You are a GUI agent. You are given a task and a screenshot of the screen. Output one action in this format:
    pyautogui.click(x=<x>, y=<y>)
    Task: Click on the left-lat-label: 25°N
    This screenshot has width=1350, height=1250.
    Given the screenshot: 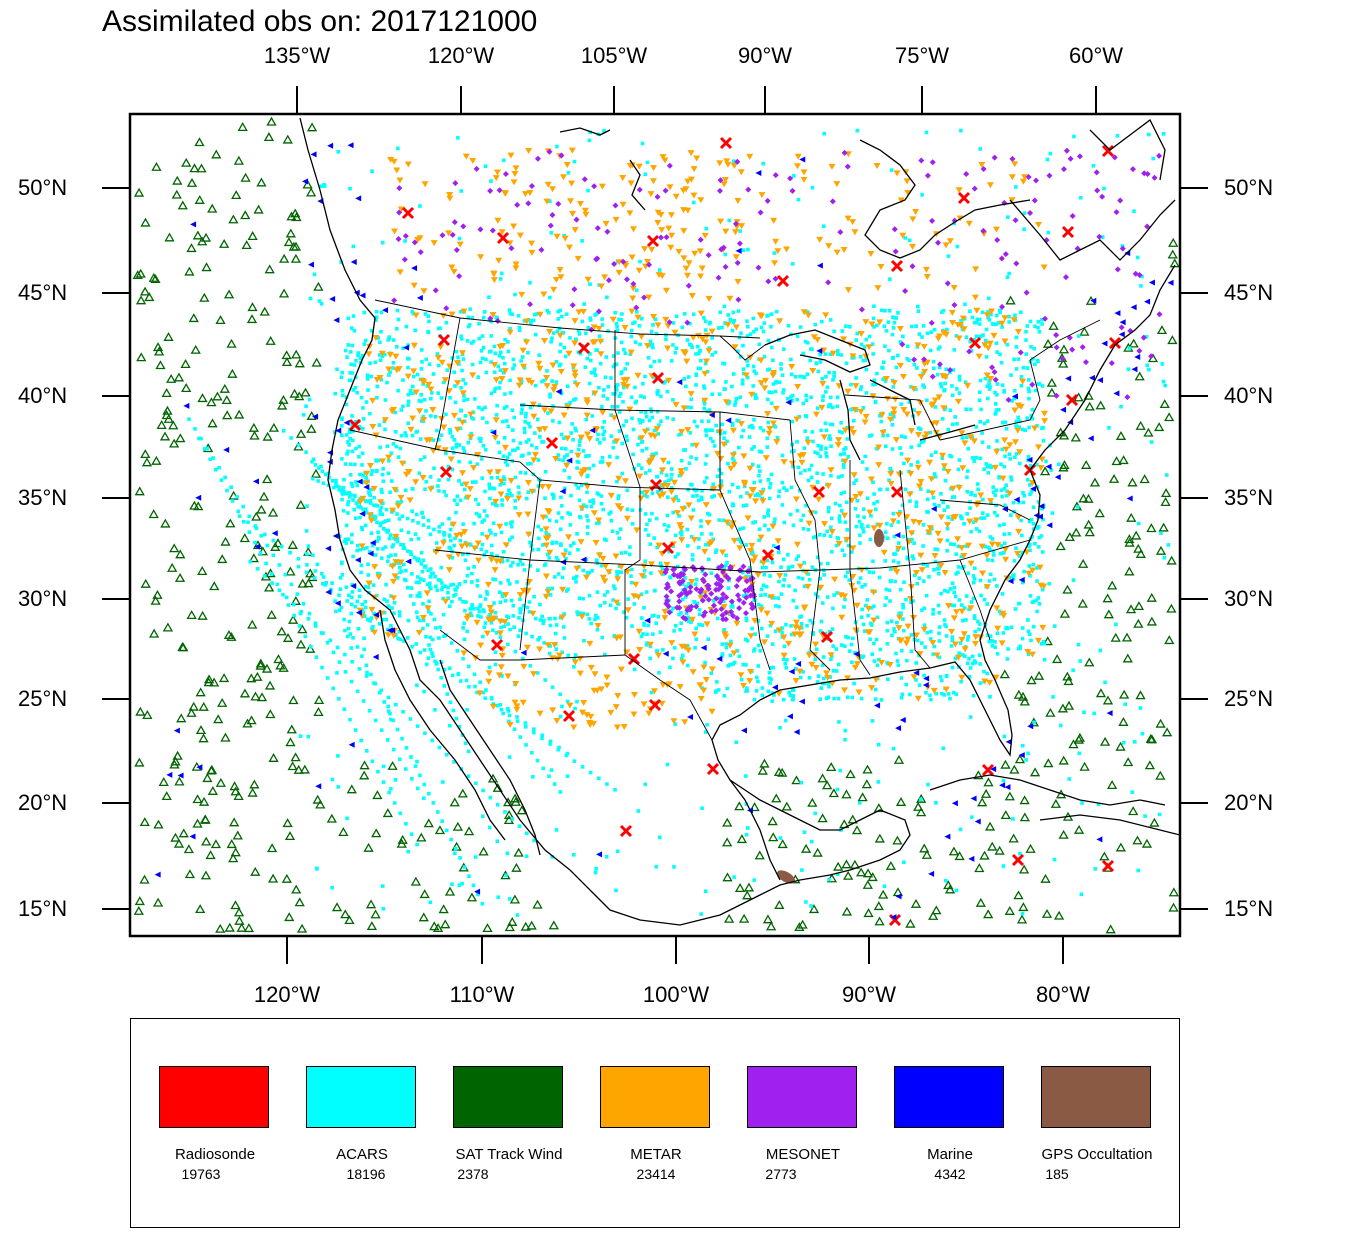 What is the action you would take?
    pyautogui.click(x=43, y=698)
    